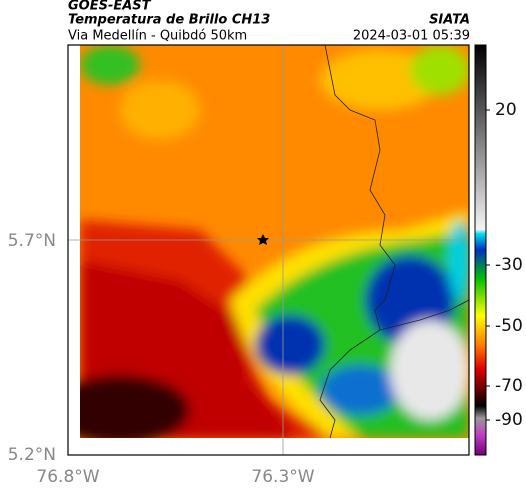 The height and width of the screenshot is (495, 526). I want to click on lat-label: 5.2°N, so click(32, 455).